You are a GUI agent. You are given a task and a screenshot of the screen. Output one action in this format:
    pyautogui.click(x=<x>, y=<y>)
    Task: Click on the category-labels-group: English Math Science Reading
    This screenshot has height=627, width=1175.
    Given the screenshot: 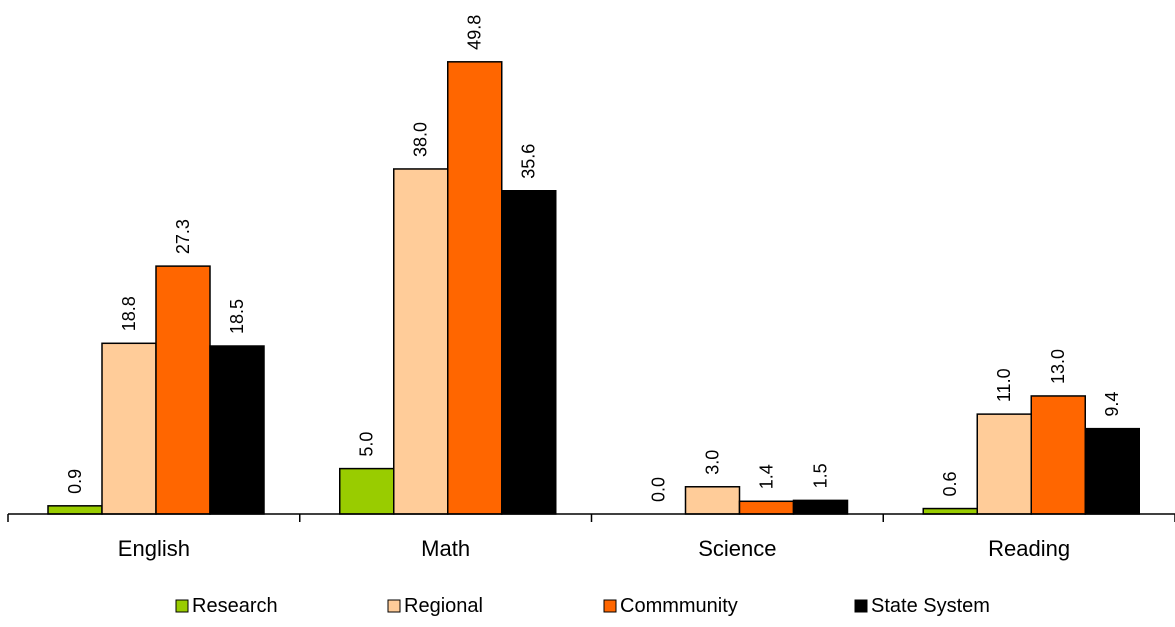 What is the action you would take?
    pyautogui.click(x=594, y=548)
    